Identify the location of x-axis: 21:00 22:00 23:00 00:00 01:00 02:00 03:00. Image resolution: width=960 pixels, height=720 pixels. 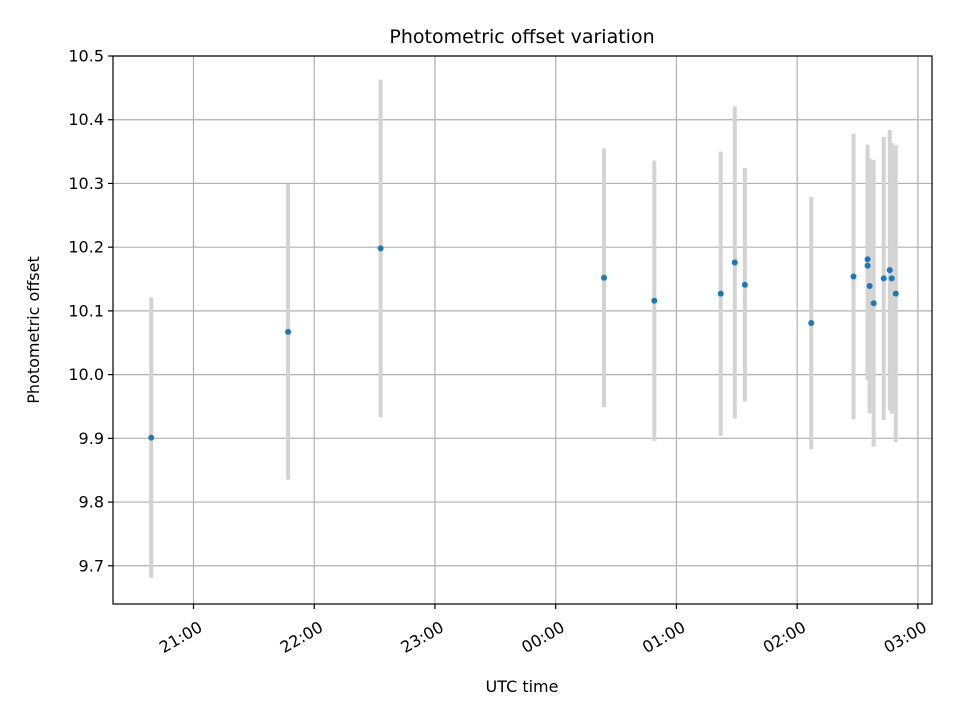
(543, 630).